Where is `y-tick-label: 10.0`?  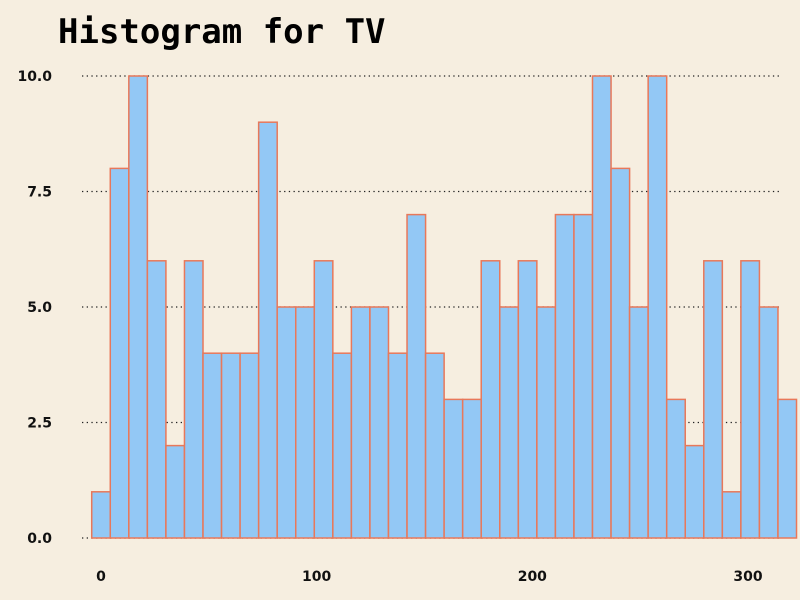 y-tick-label: 10.0 is located at coordinates (34, 77).